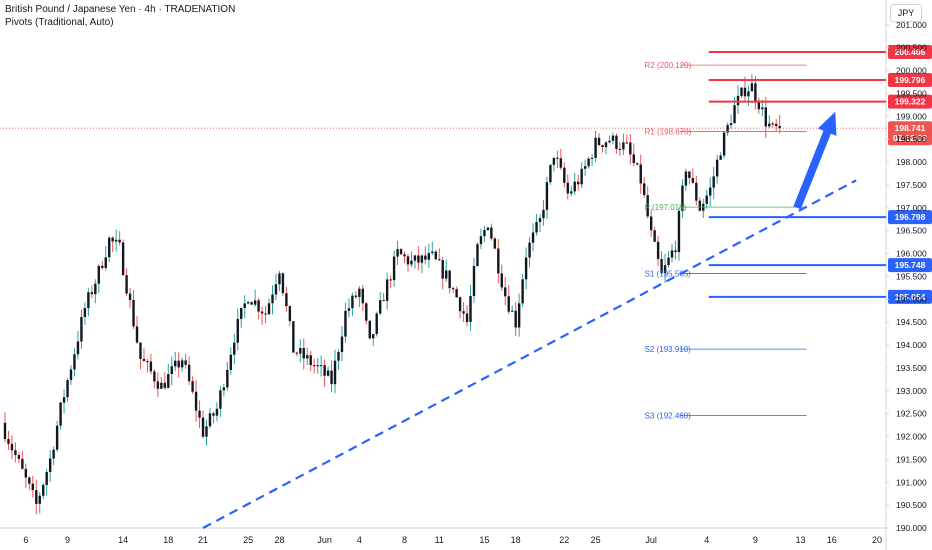  I want to click on pivot-label: S1 (195.565), so click(668, 273).